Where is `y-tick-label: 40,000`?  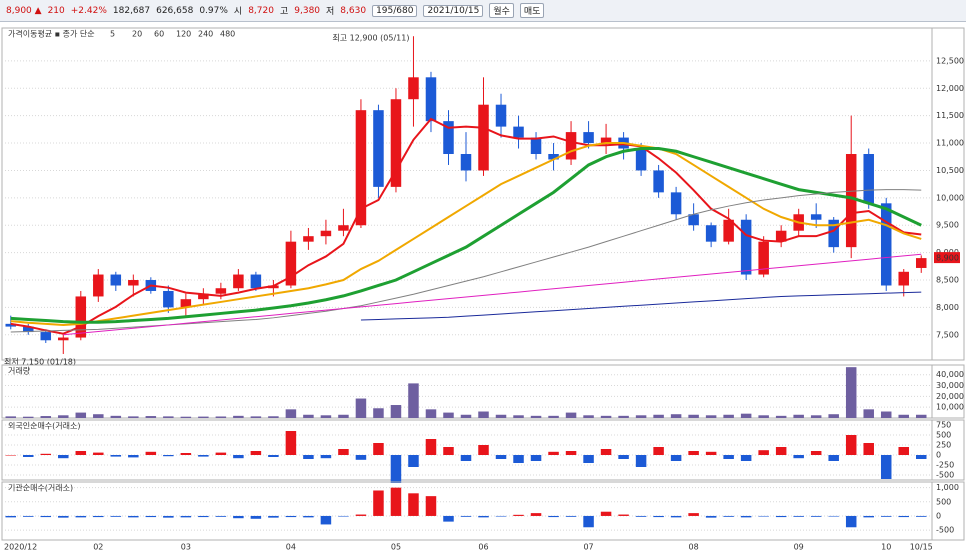 y-tick-label: 40,000 is located at coordinates (950, 374).